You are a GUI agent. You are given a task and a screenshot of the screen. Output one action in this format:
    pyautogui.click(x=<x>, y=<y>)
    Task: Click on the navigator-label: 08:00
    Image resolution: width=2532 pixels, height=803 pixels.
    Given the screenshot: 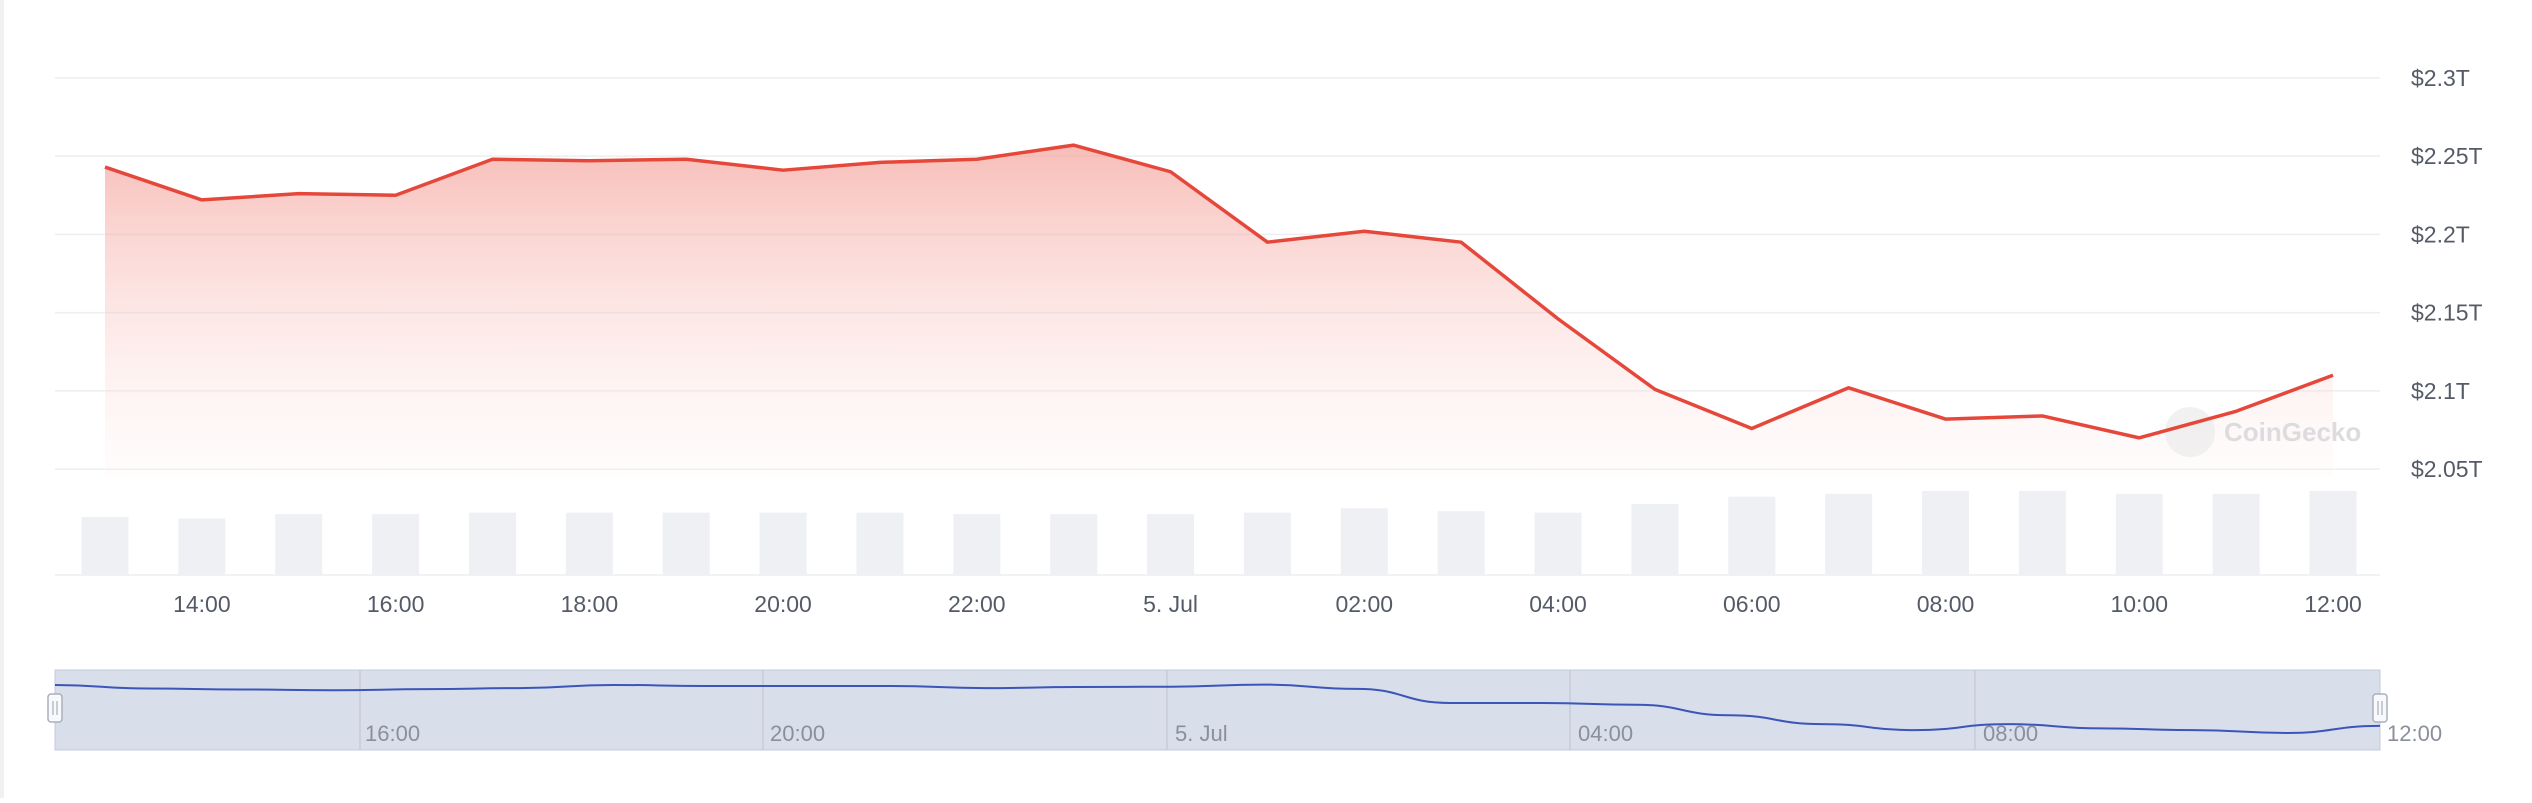 What is the action you would take?
    pyautogui.click(x=2010, y=733)
    